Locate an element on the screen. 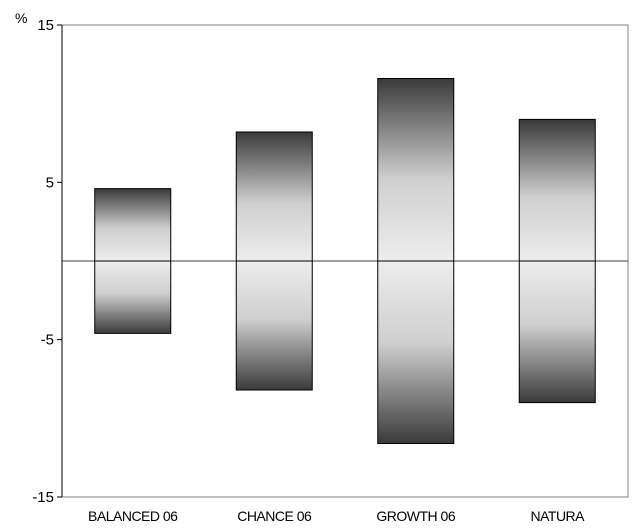  y-axis-unit-label: % is located at coordinates (21, 18).